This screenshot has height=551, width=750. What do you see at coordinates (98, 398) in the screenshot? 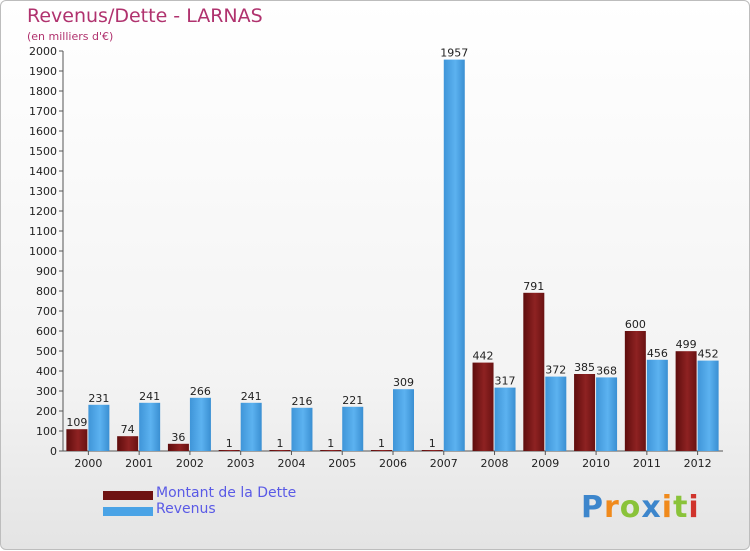
I see `data-label-revenus: 231` at bounding box center [98, 398].